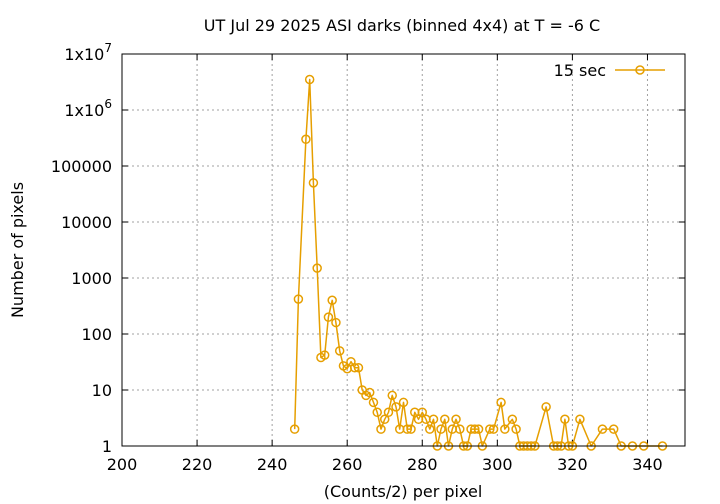 This screenshot has width=720, height=504. What do you see at coordinates (272, 464) in the screenshot?
I see `x-tick-label: 240` at bounding box center [272, 464].